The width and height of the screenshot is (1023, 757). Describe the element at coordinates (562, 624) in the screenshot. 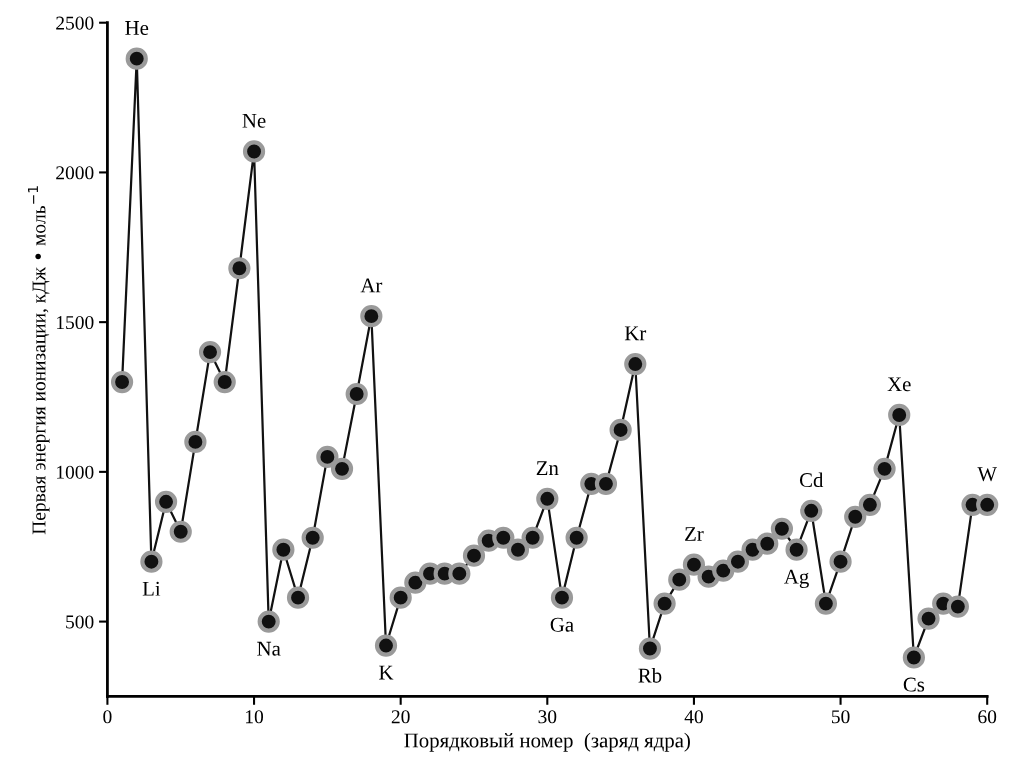

I see `annotation: Ga` at that location.